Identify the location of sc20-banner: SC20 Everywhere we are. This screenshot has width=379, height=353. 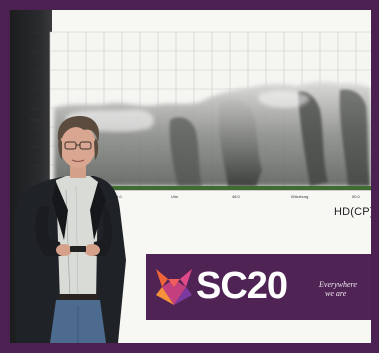
(258, 287).